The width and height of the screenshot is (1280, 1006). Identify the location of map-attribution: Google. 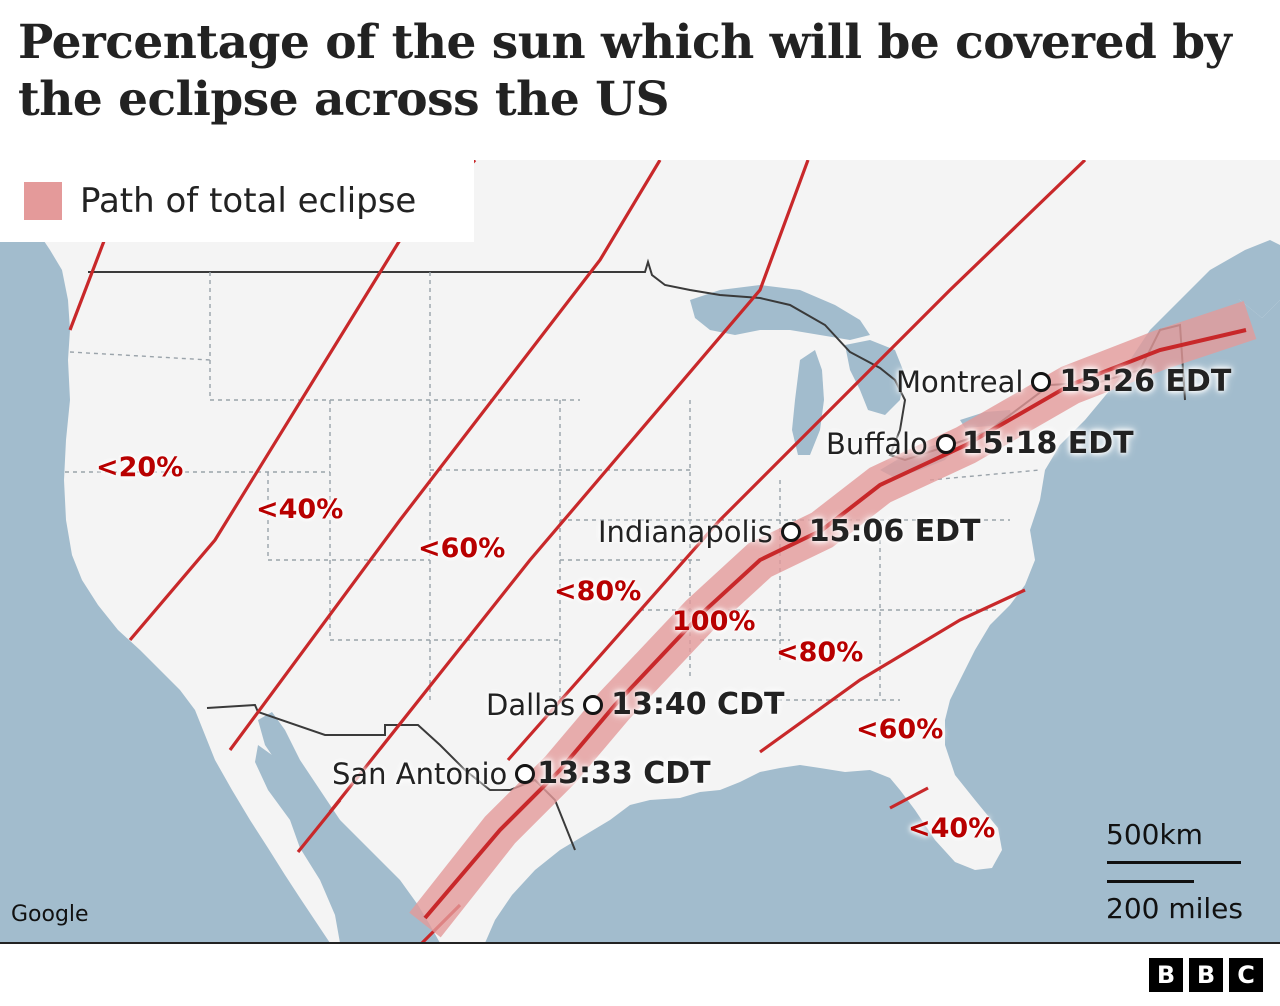
(50, 914).